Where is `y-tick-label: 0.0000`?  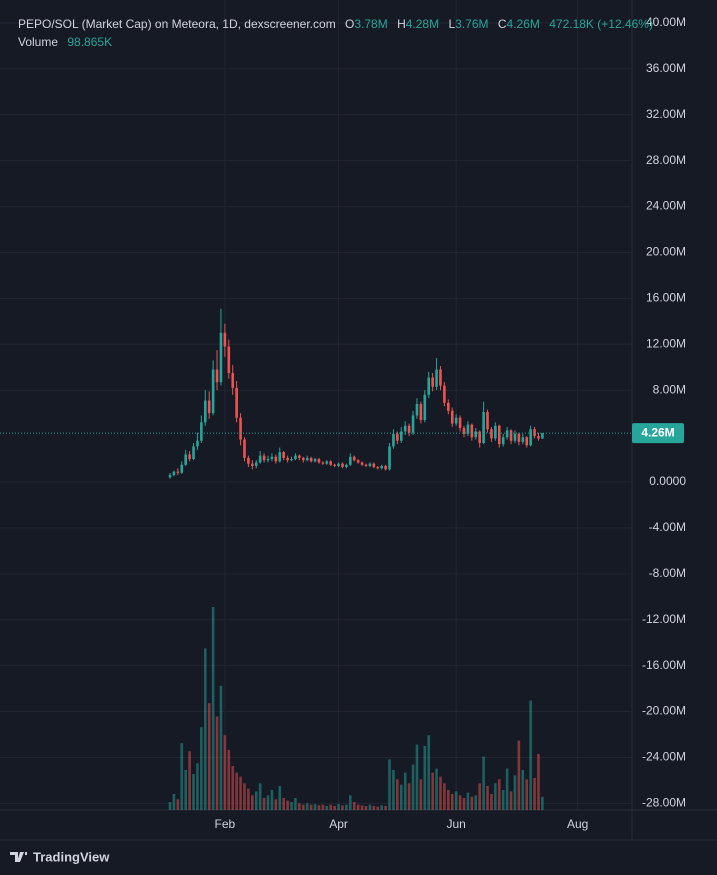
y-tick-label: 0.0000 is located at coordinates (667, 481).